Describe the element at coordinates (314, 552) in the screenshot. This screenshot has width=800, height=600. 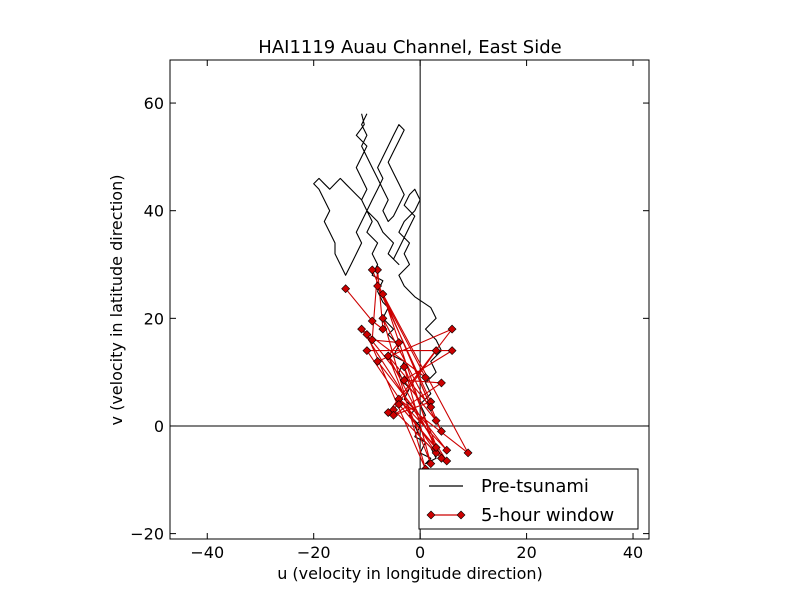
I see `x-tick-label: −20` at that location.